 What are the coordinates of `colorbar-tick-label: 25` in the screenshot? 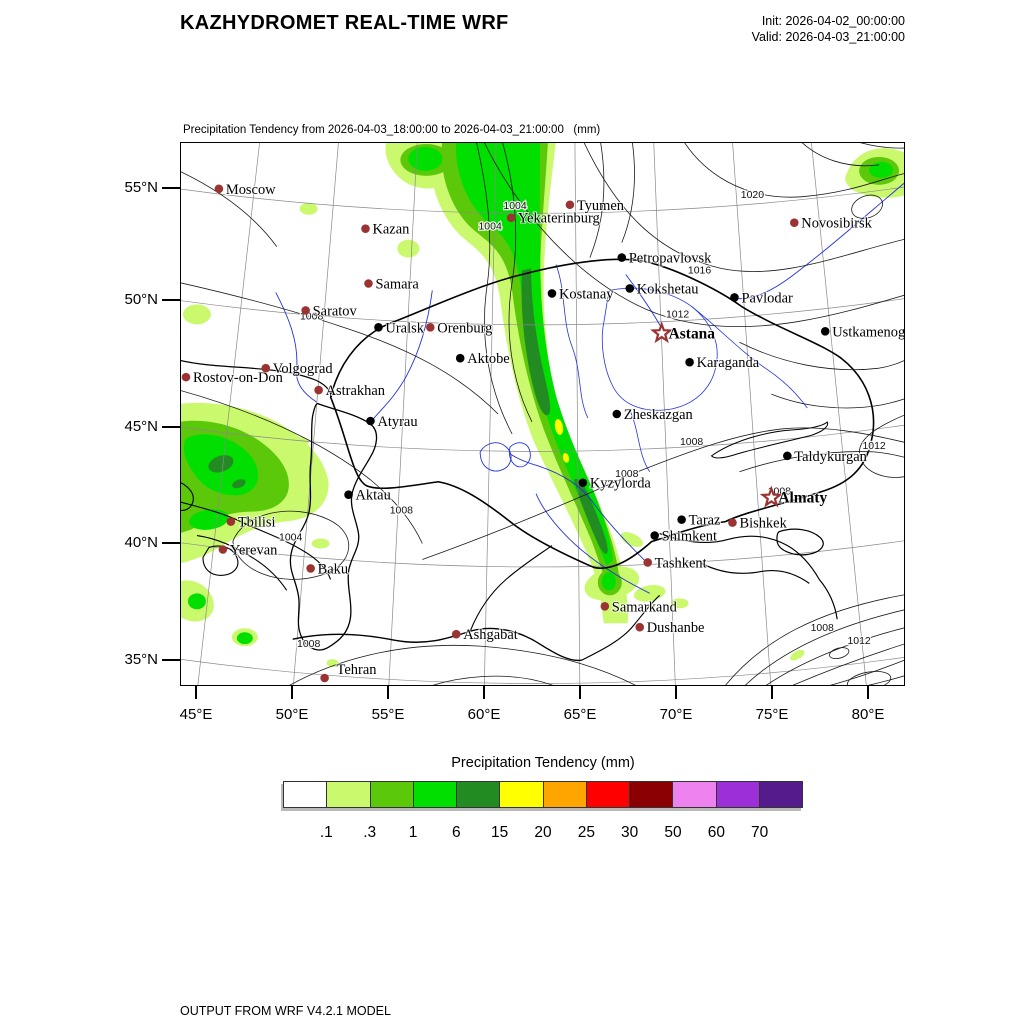 It's located at (586, 832).